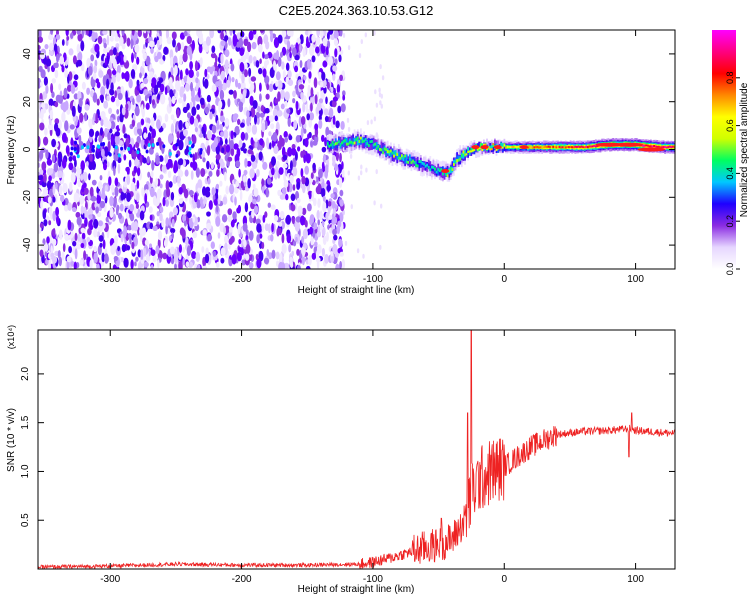 This screenshot has width=750, height=600. What do you see at coordinates (635, 279) in the screenshot?
I see `x-tick-label: 100` at bounding box center [635, 279].